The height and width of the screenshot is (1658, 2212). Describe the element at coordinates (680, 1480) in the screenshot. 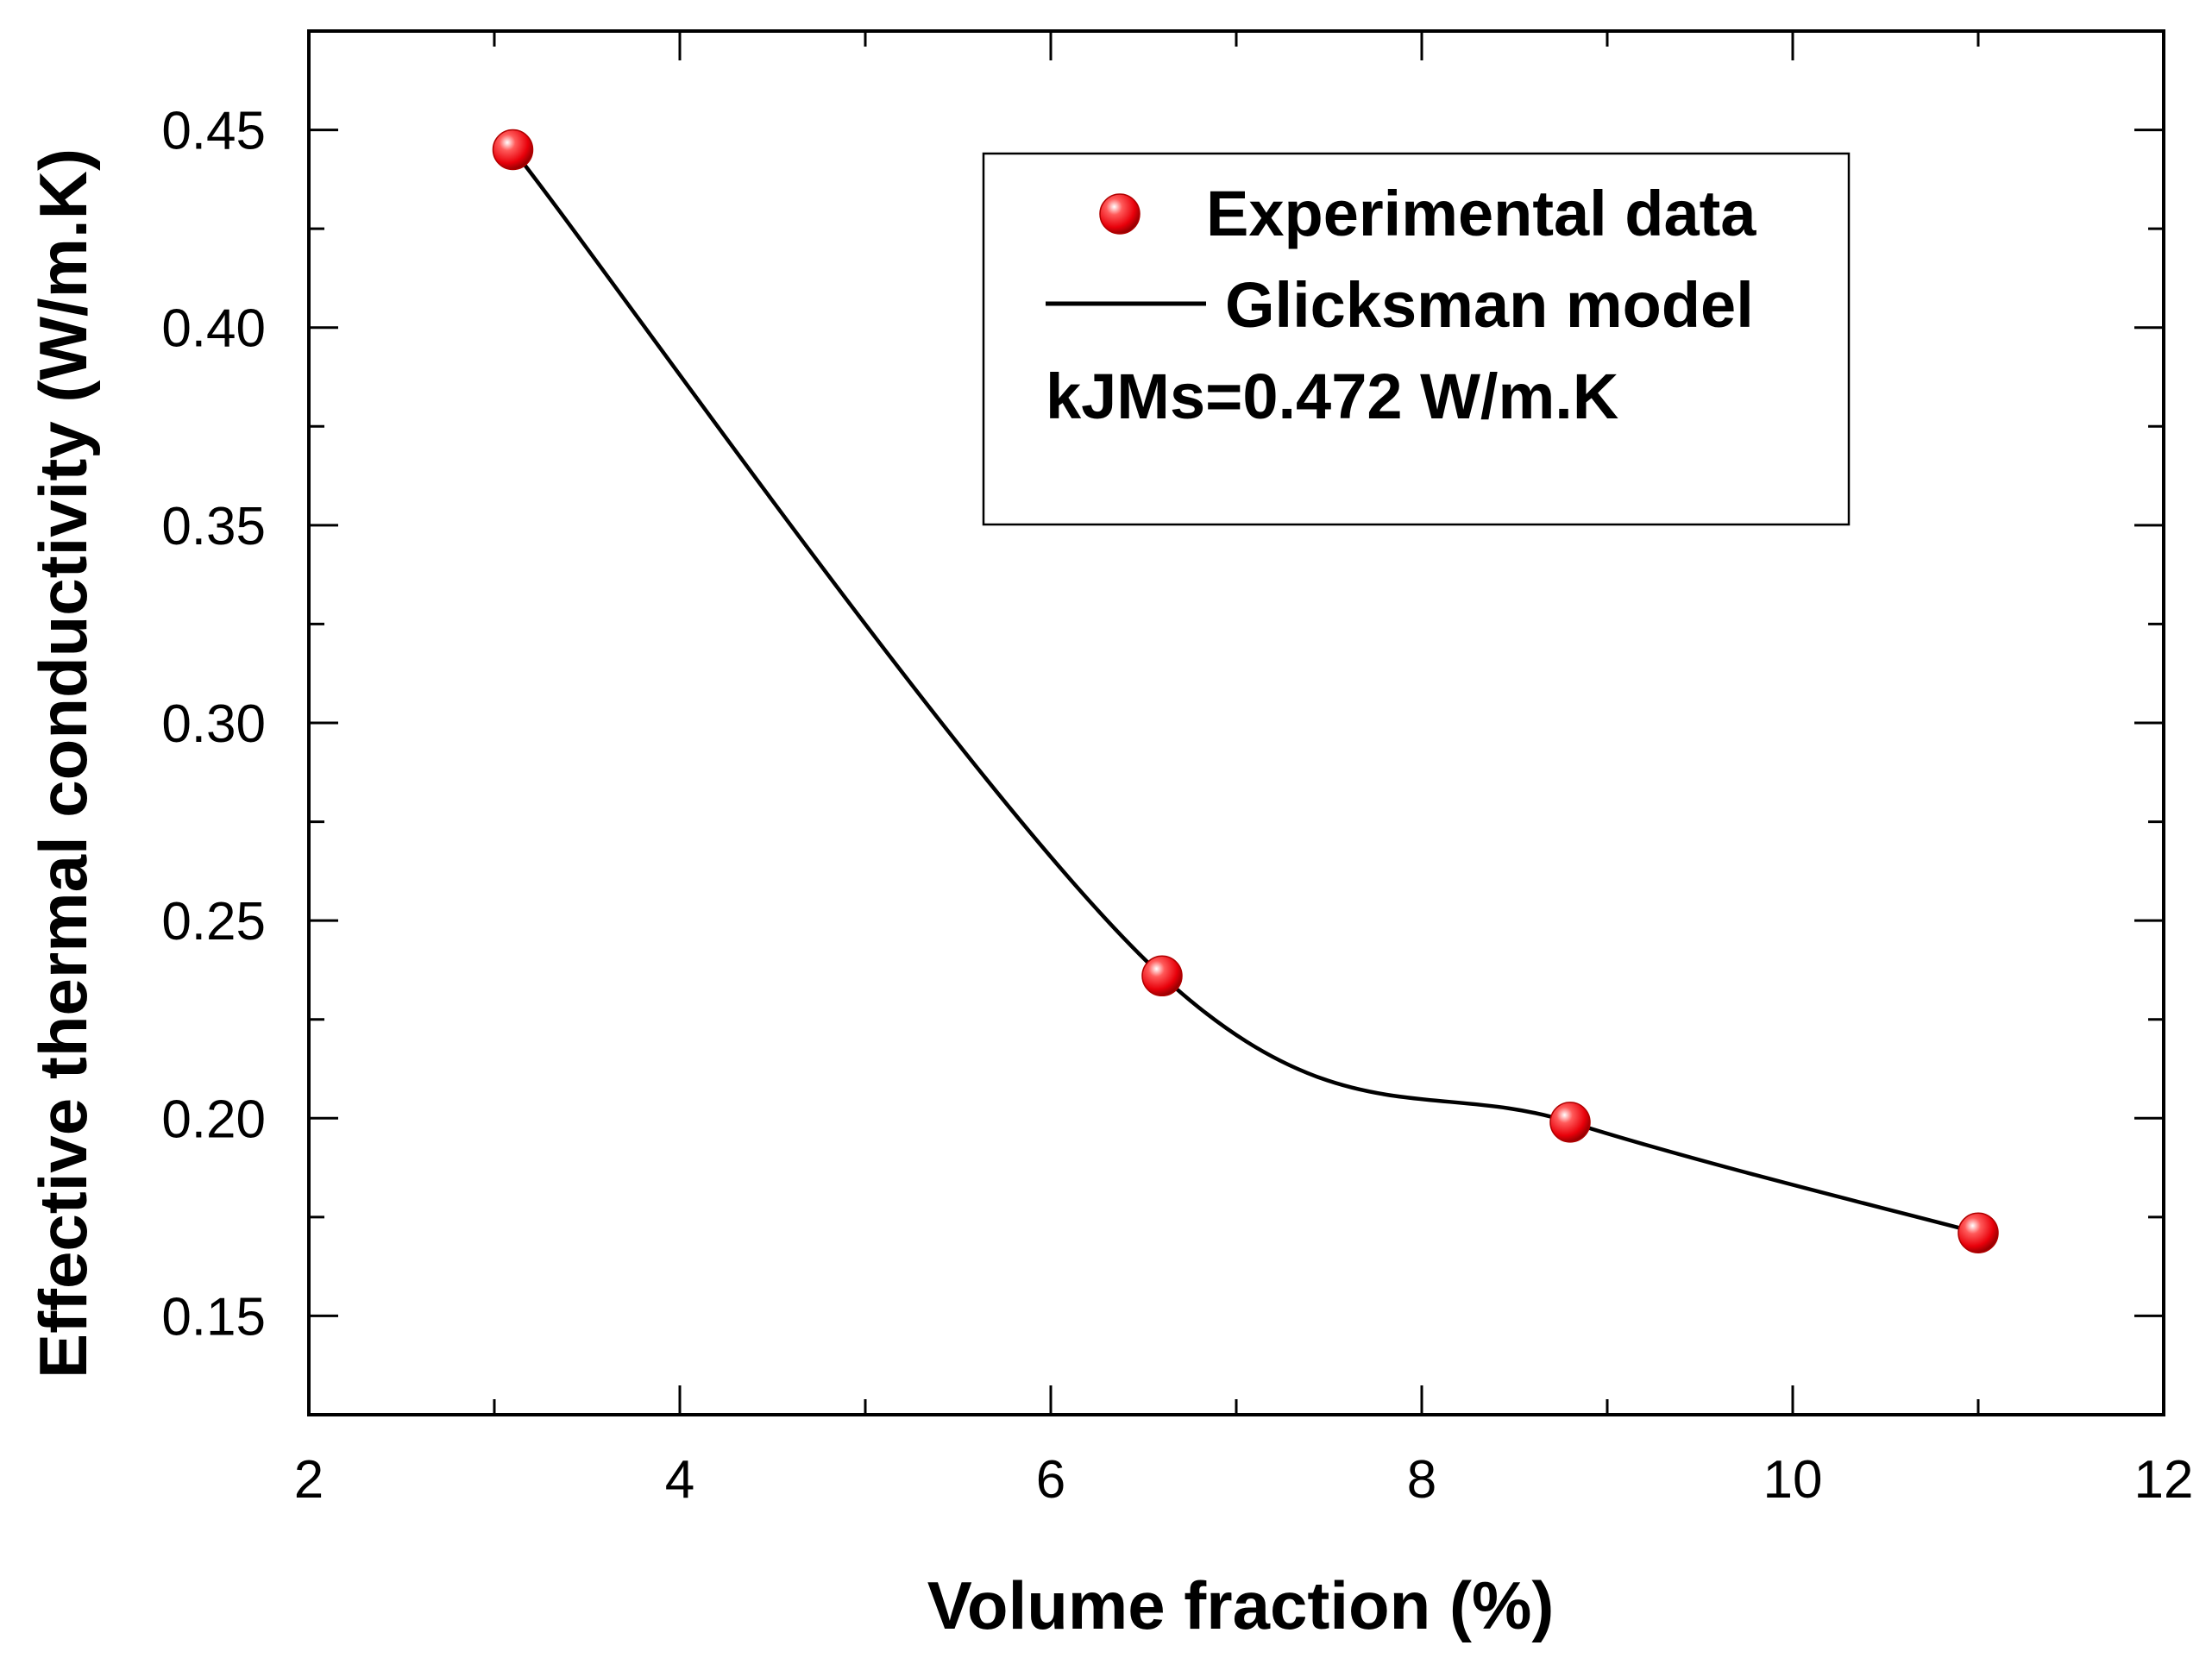

I see `x-tick-label: 4` at that location.